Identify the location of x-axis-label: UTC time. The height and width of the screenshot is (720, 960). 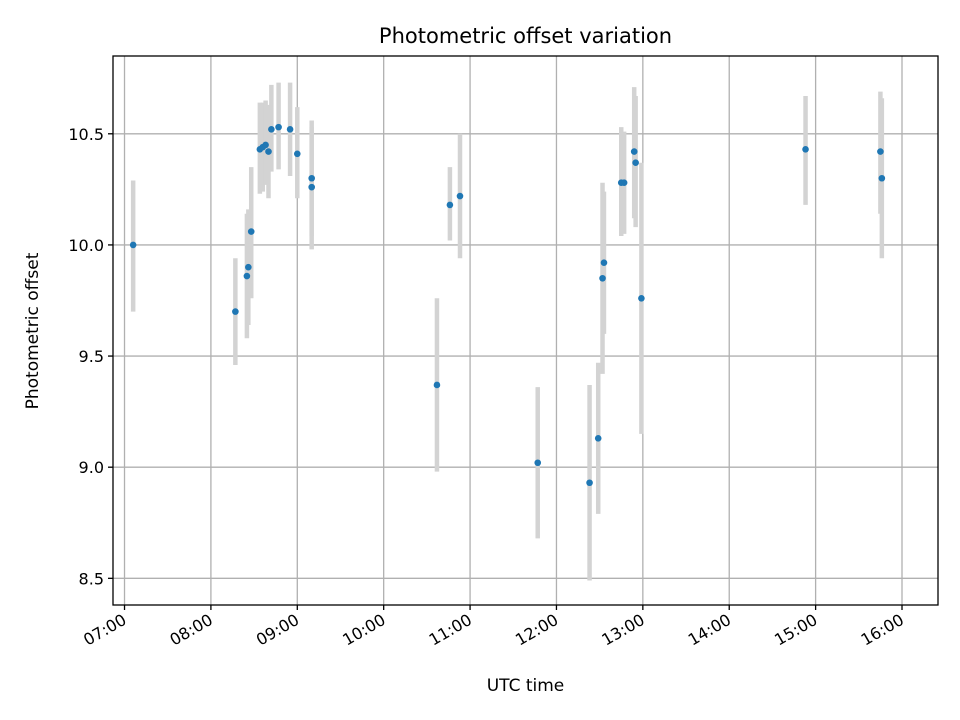
(526, 686).